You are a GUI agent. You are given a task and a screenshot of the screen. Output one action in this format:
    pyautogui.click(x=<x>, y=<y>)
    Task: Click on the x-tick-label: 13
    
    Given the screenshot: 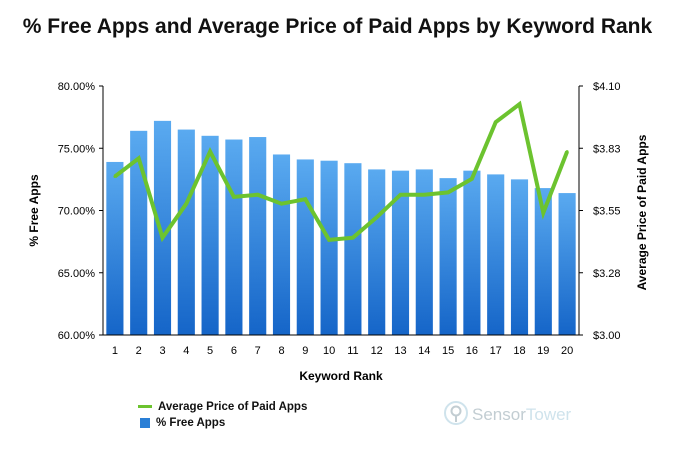 What is the action you would take?
    pyautogui.click(x=400, y=351)
    